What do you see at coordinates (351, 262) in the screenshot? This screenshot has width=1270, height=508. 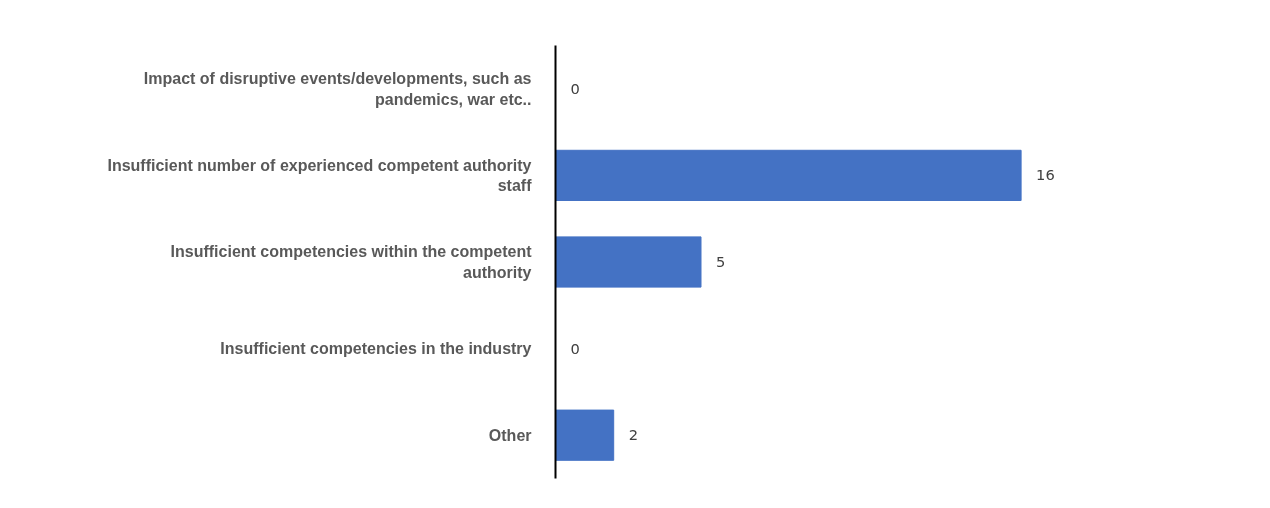 I see `y-tick-label: Insufficient competencies within the competent authority` at bounding box center [351, 262].